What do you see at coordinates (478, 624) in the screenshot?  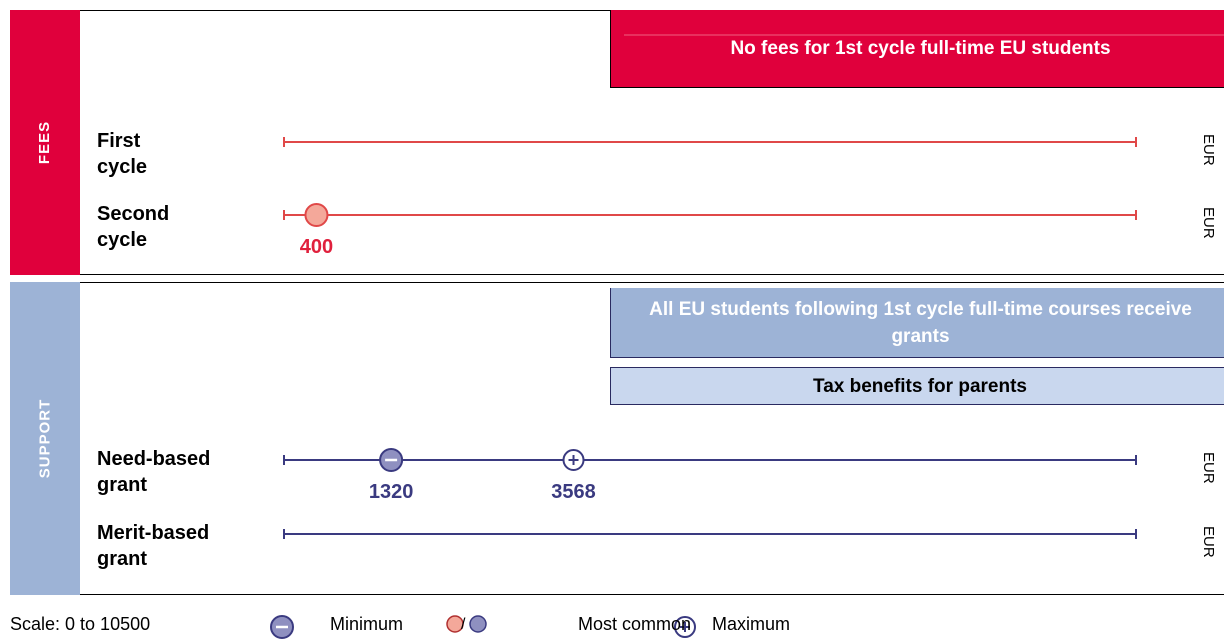 I see `legend-most-common-support` at bounding box center [478, 624].